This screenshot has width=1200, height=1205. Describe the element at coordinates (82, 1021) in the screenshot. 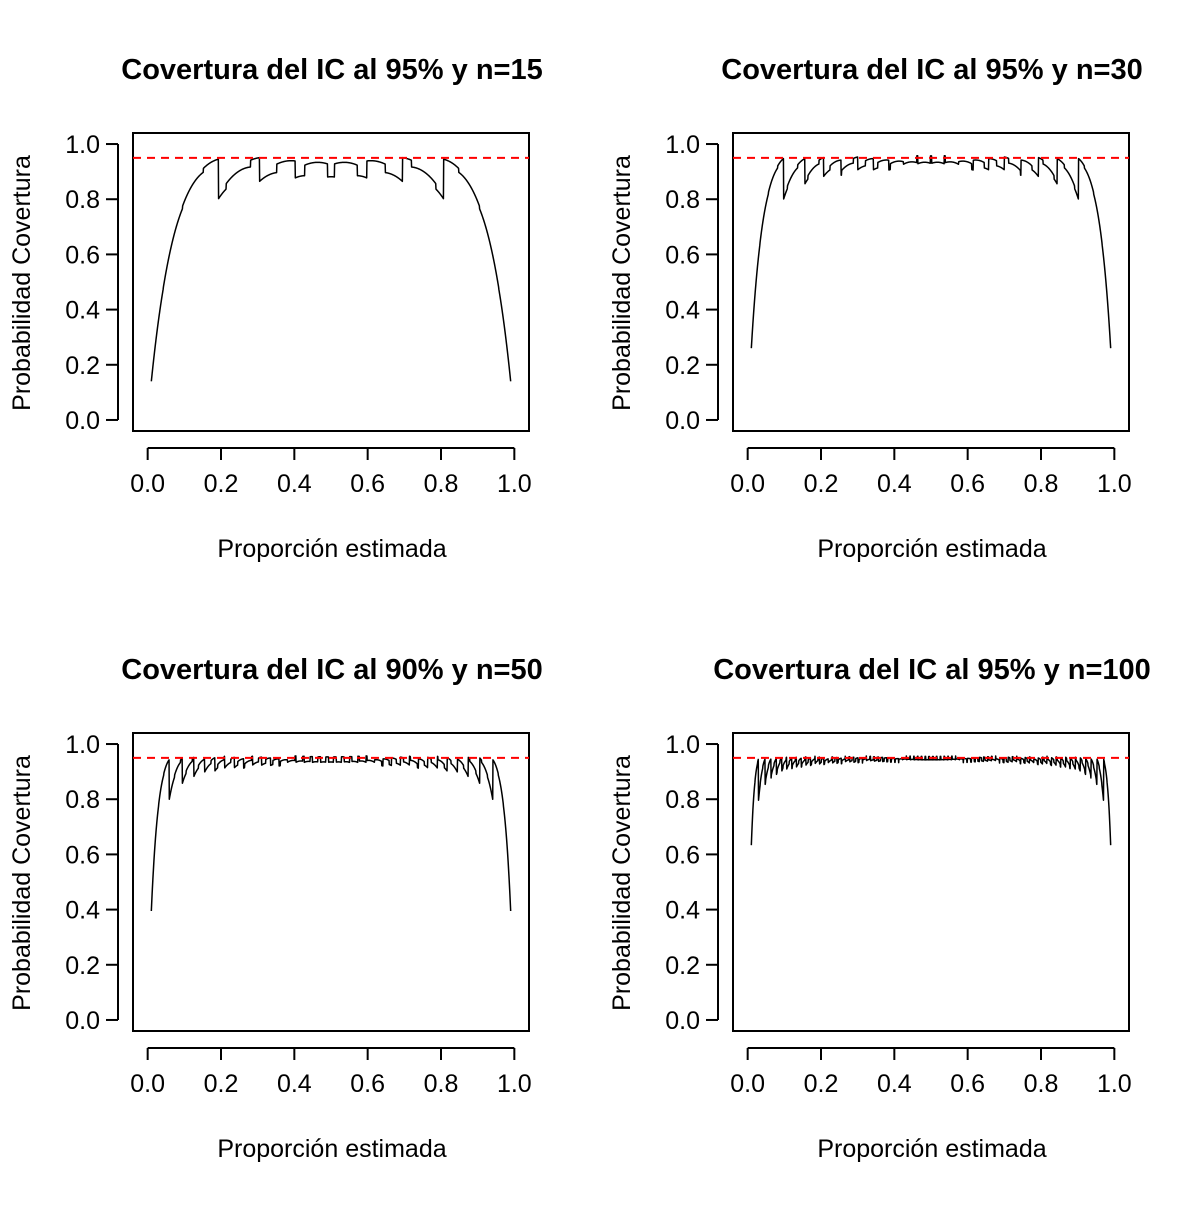

I see `panel-3-y-tick-label: 0.0` at that location.